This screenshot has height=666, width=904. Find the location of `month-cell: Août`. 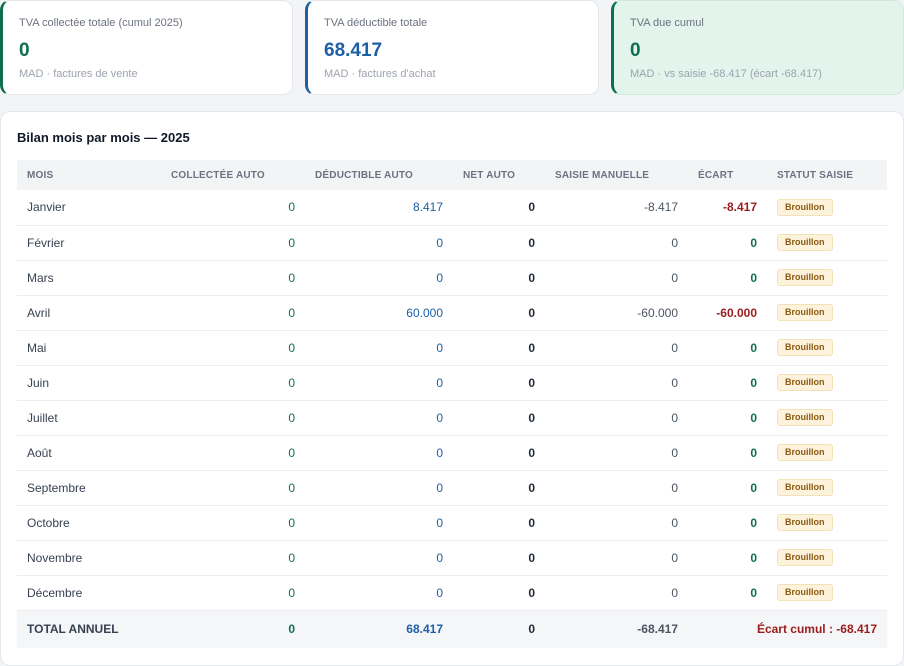

month-cell: Août is located at coordinates (39, 452).